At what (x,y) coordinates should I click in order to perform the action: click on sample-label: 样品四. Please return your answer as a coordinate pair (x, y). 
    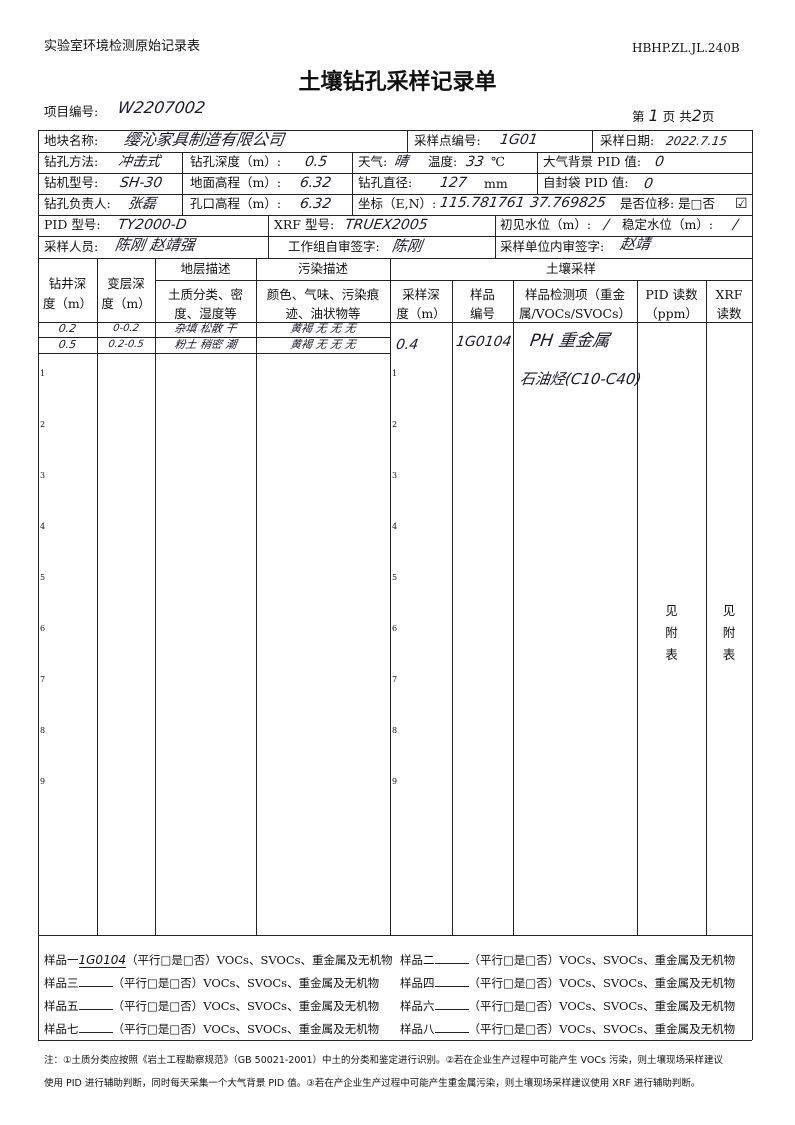
    Looking at the image, I should click on (417, 983).